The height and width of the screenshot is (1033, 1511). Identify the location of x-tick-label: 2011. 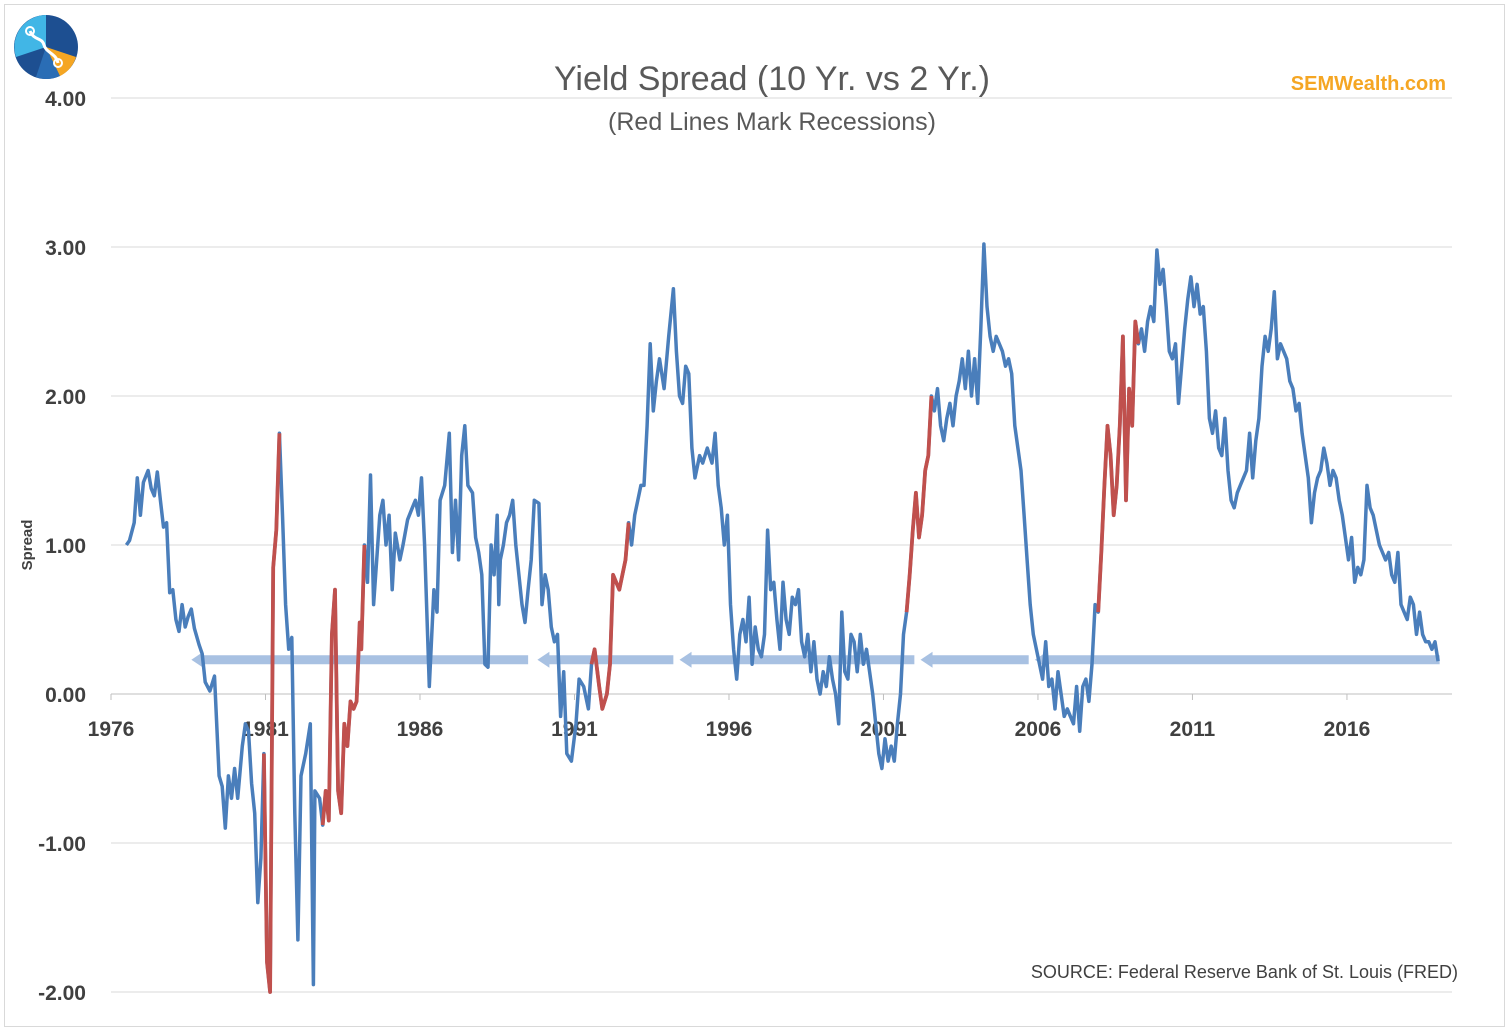
(1193, 729).